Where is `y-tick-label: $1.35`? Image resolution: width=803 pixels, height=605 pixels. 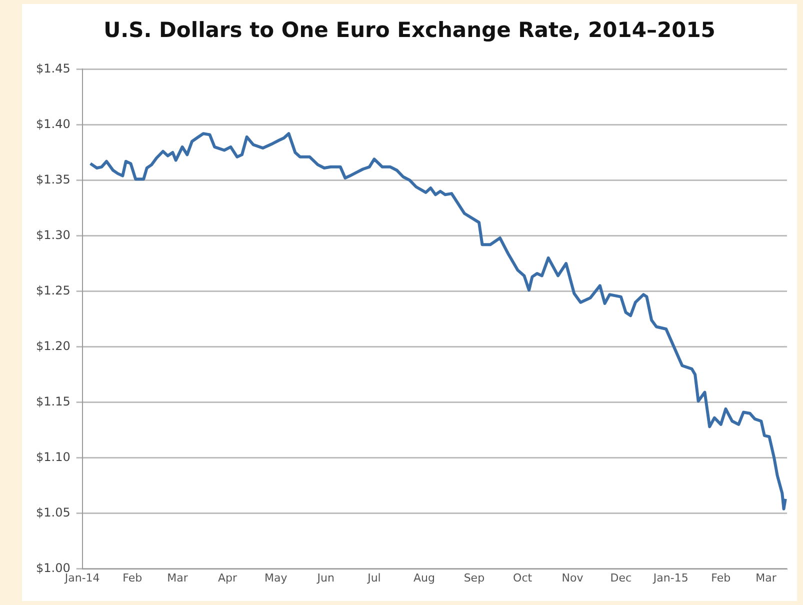
y-tick-label: $1.35 is located at coordinates (53, 179).